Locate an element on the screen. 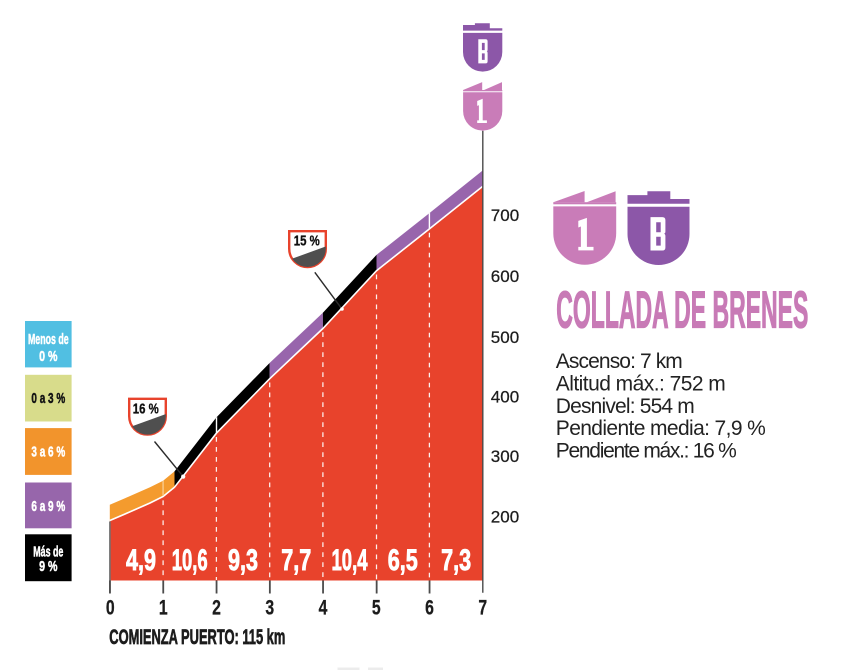 The image size is (858, 670). svg-text: 500 is located at coordinates (505, 337).